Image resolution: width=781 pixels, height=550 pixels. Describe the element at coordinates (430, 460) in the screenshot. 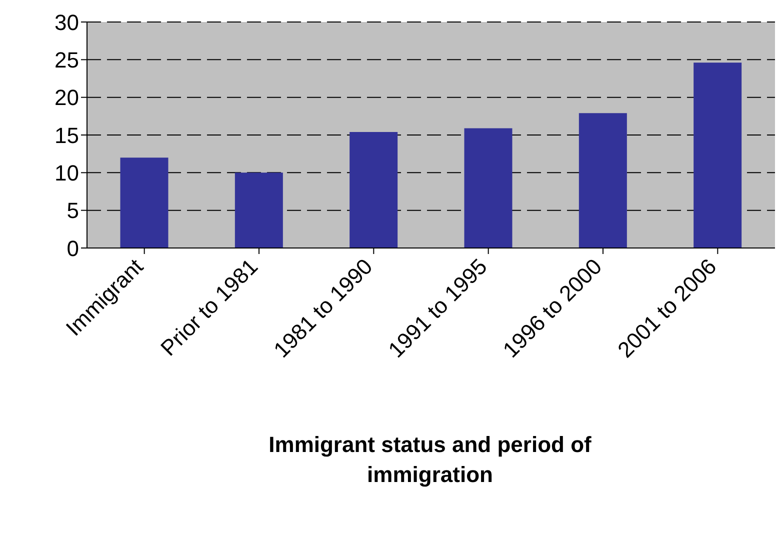

I see `x-axis-title: Immigrant status and period of immigration` at that location.